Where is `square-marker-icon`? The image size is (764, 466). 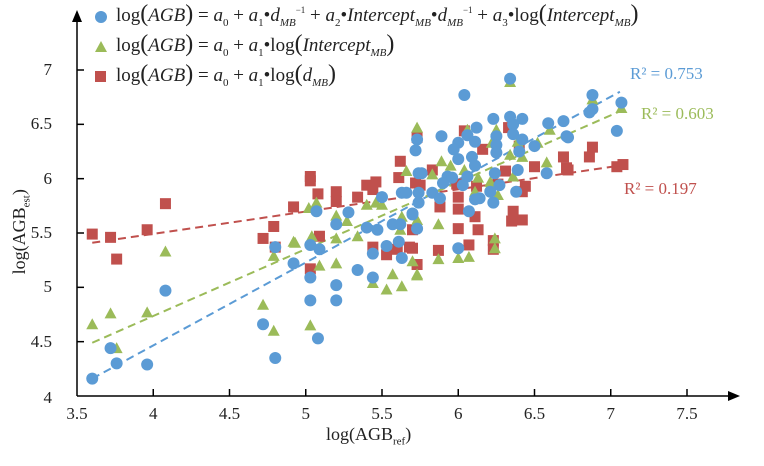 square-marker-icon is located at coordinates (100, 76).